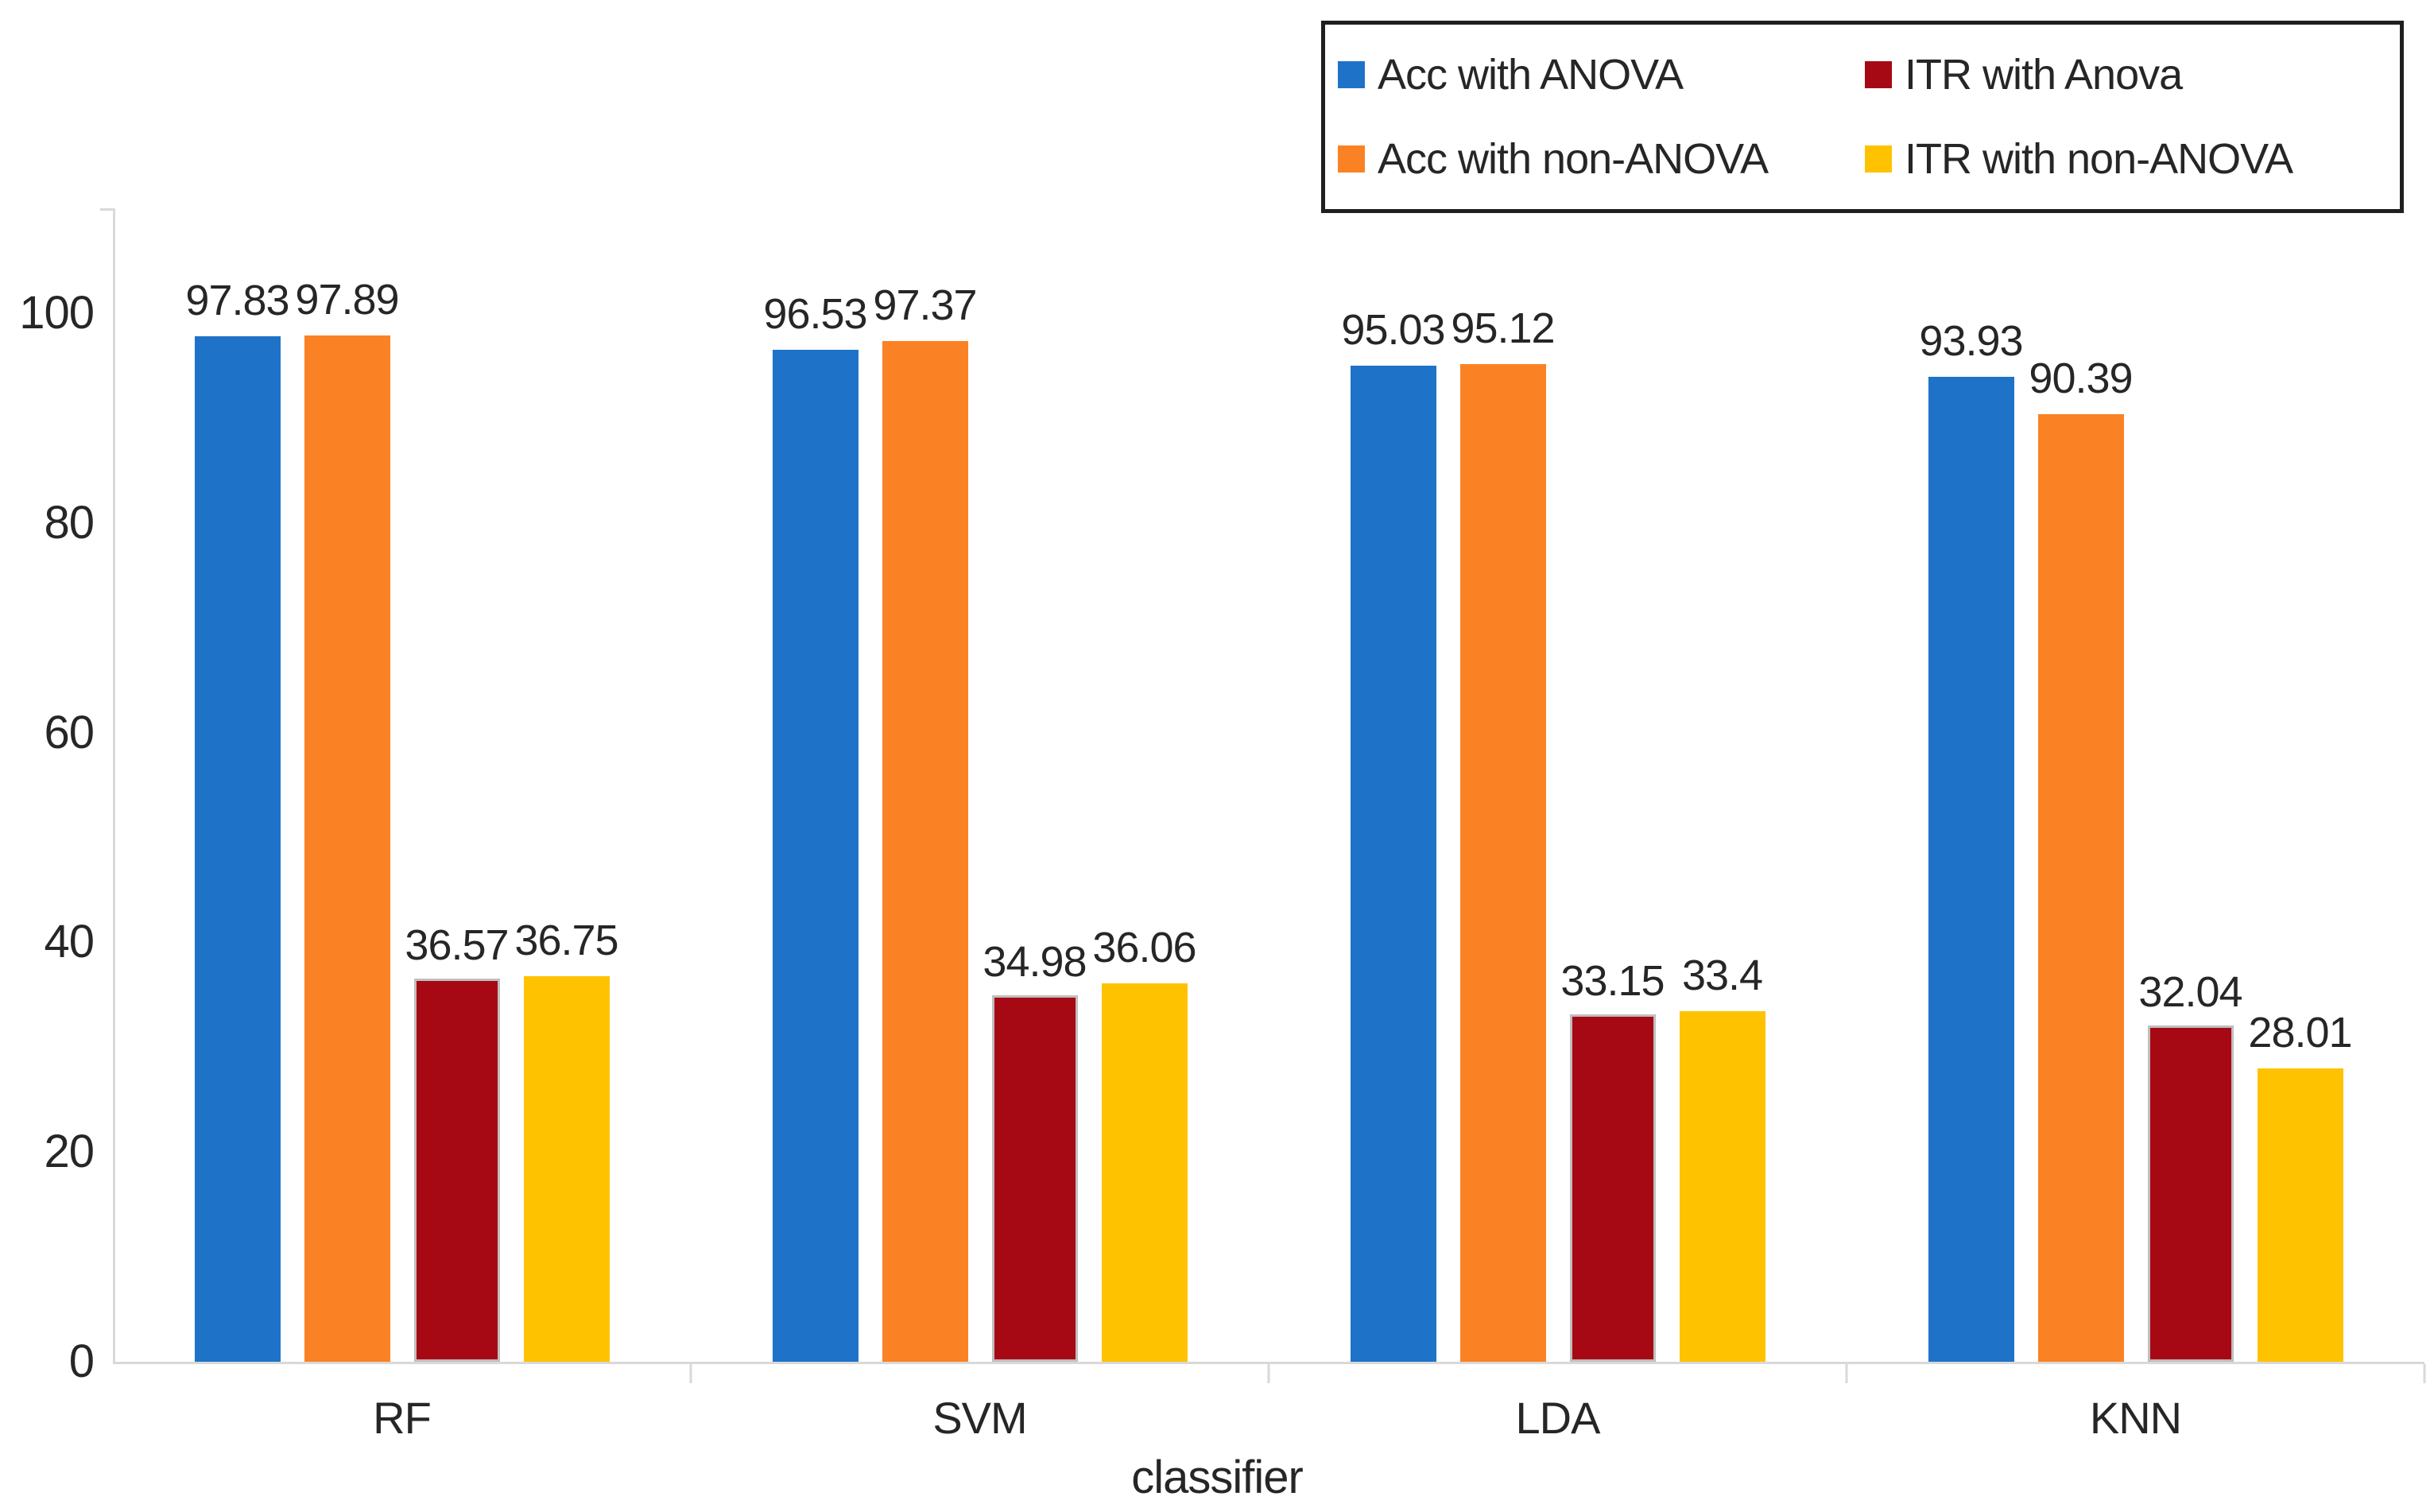 The image size is (2434, 1512). Describe the element at coordinates (1612, 1161) in the screenshot. I see `bar: 33.15` at that location.